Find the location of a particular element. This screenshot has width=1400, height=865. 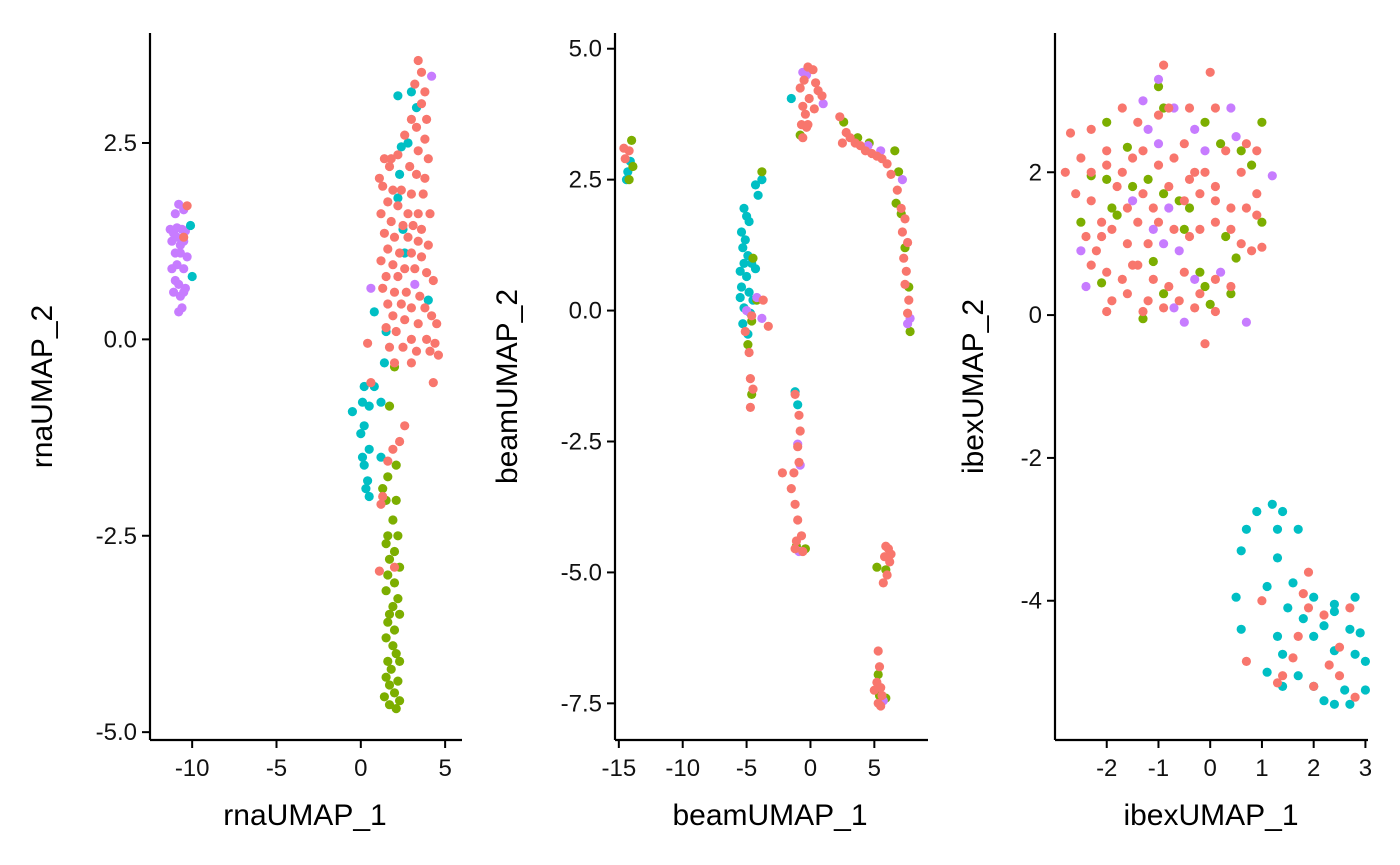

beam-point-green is located at coordinates (878, 674).